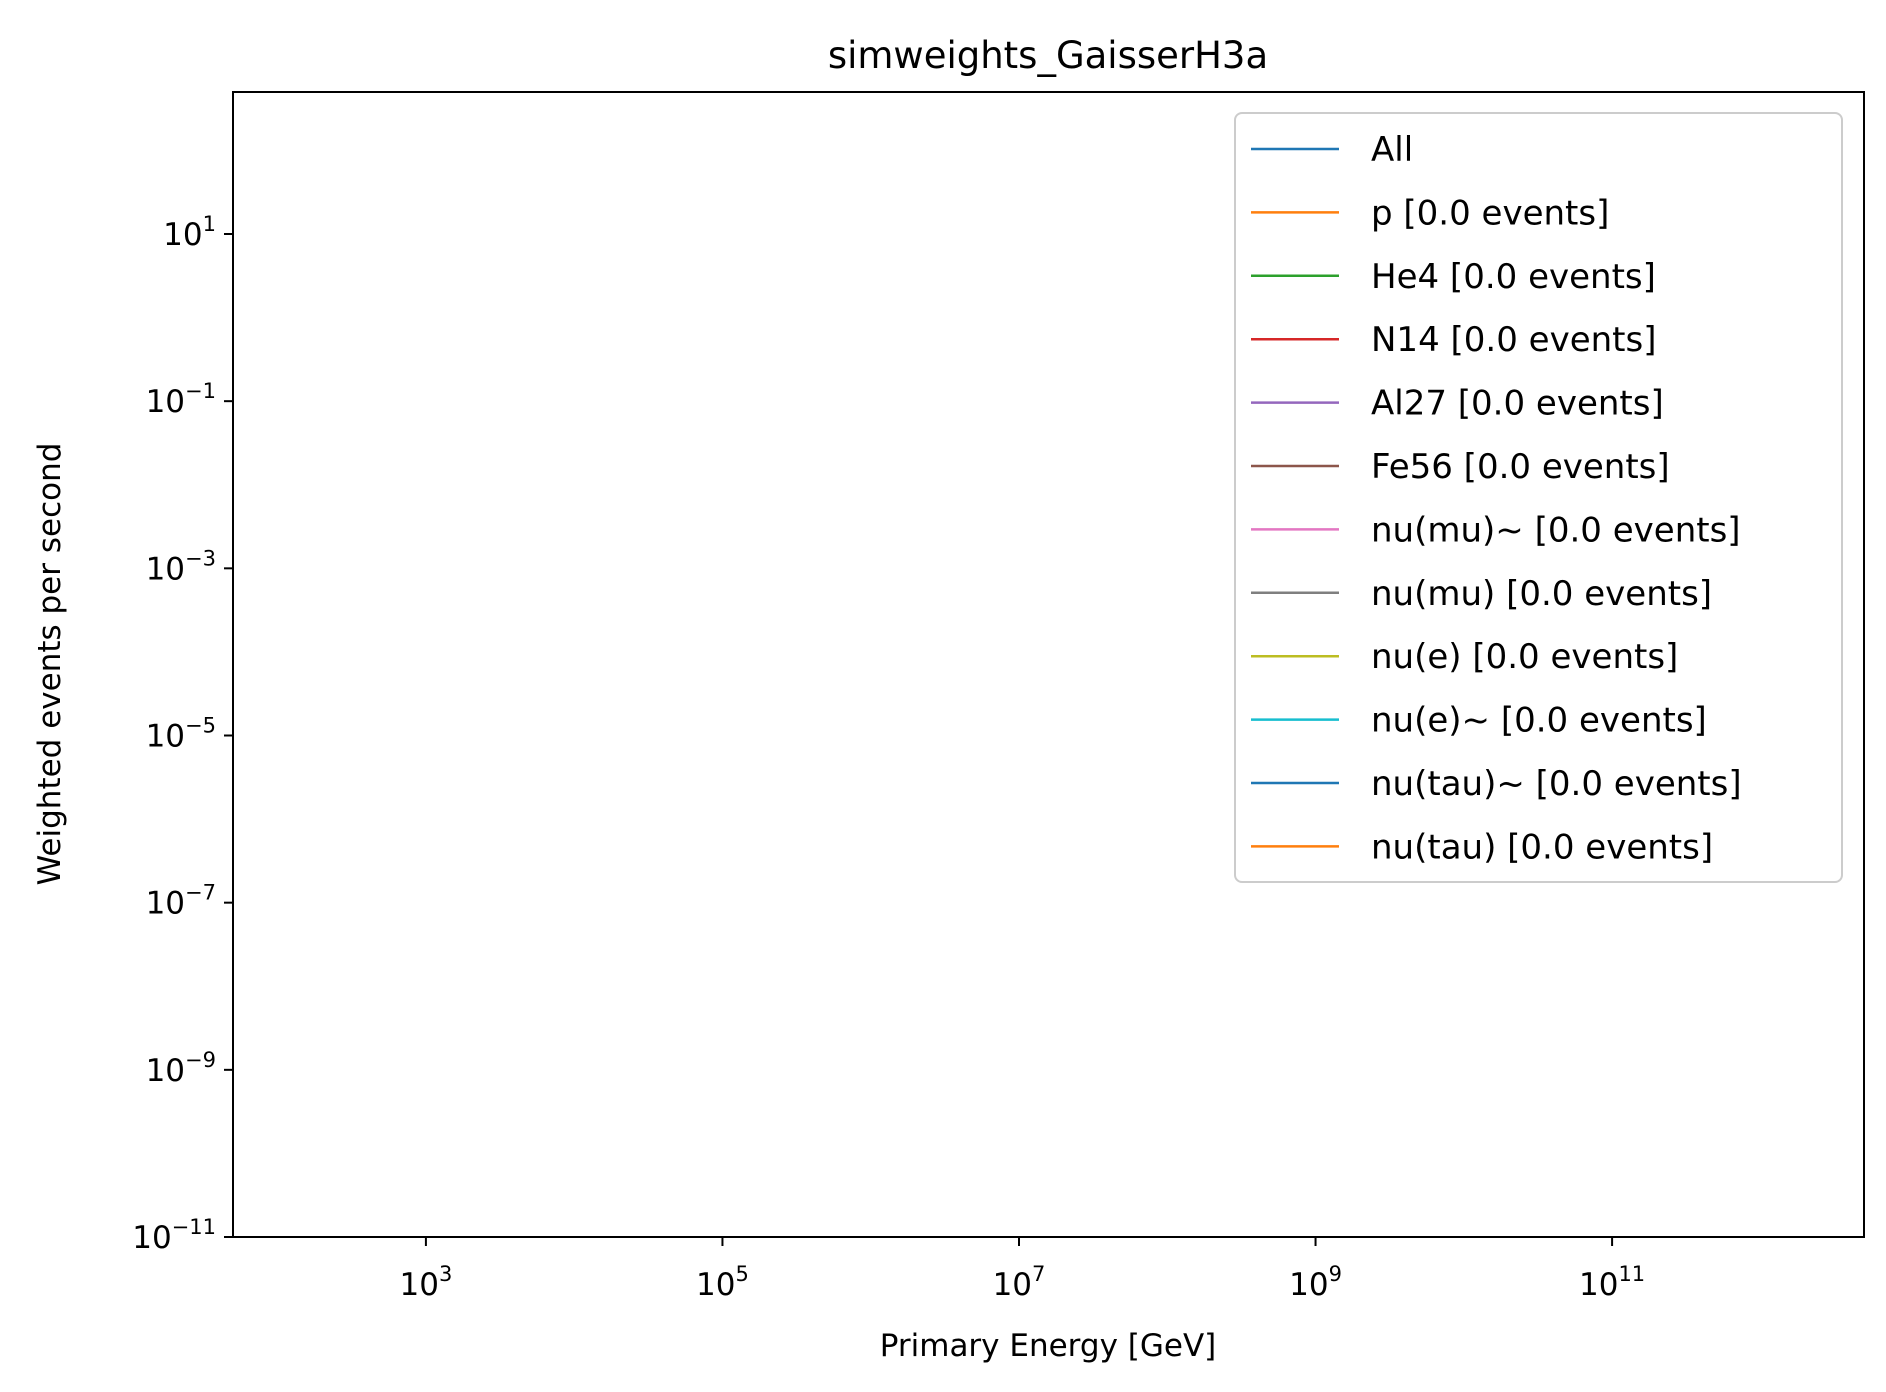 This screenshot has height=1392, width=1886. I want to click on legend-entry: All, so click(1332, 150).